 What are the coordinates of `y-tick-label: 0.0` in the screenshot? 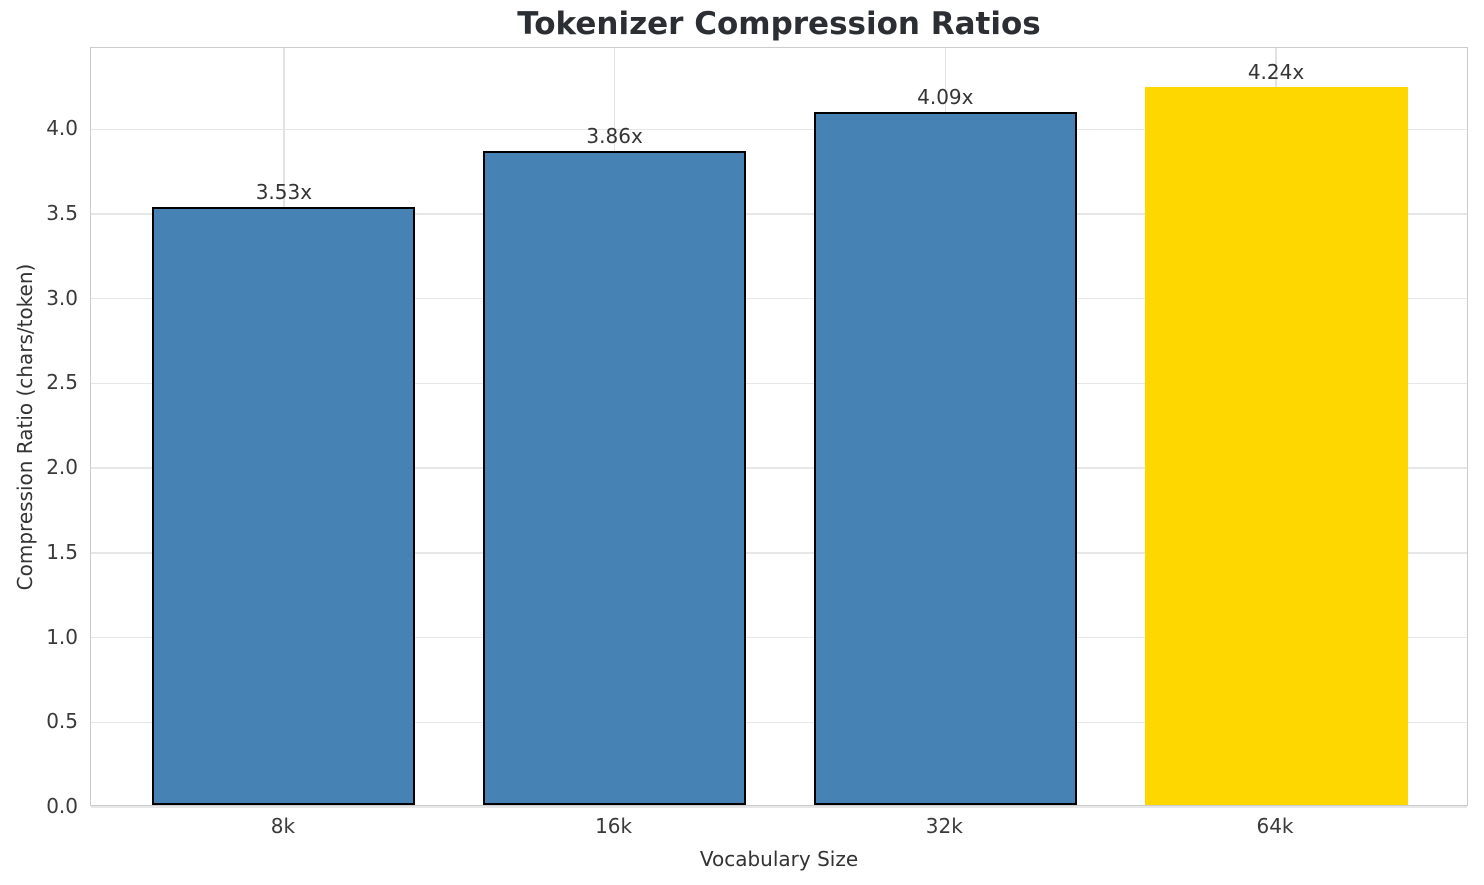 It's located at (62, 806).